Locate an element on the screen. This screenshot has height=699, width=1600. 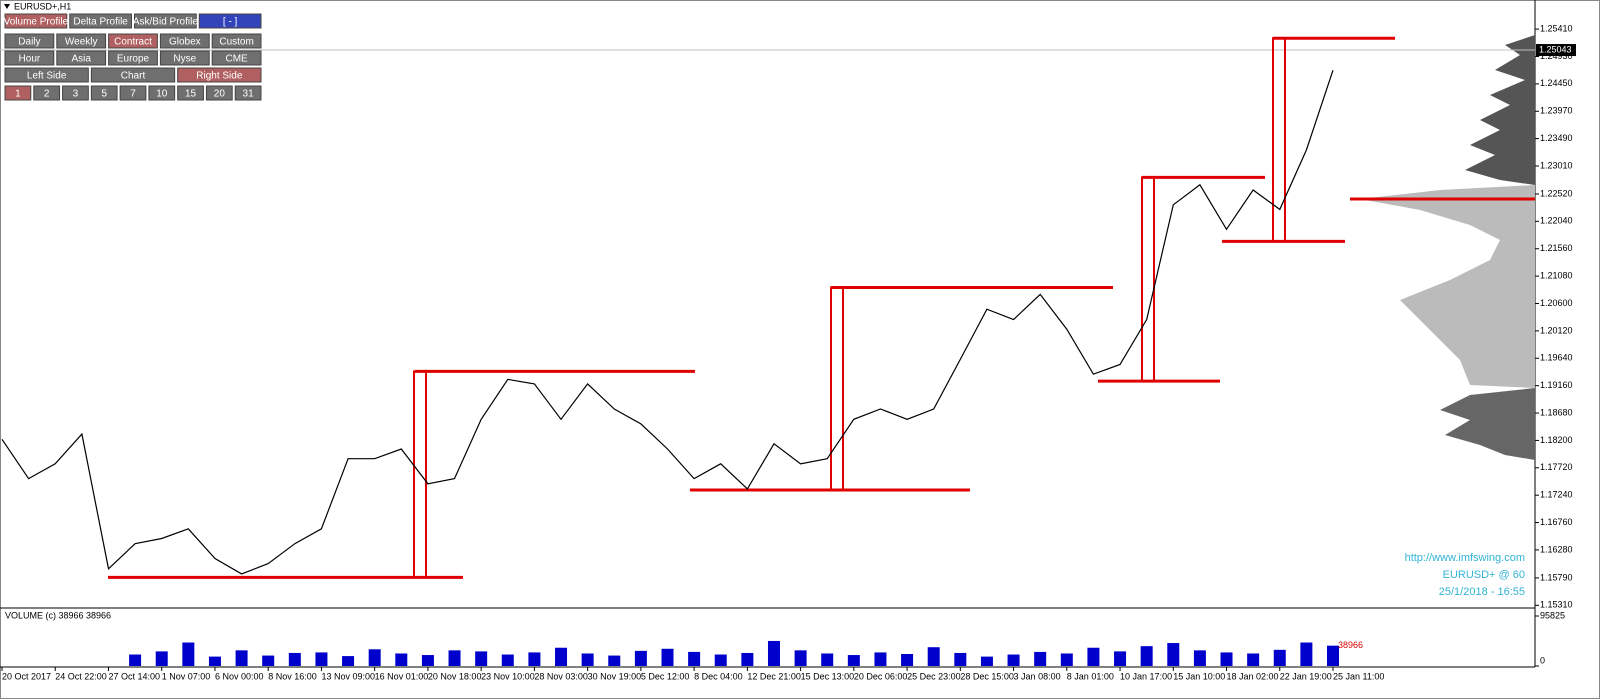
toolbar-button-label: 2 is located at coordinates (47, 94).